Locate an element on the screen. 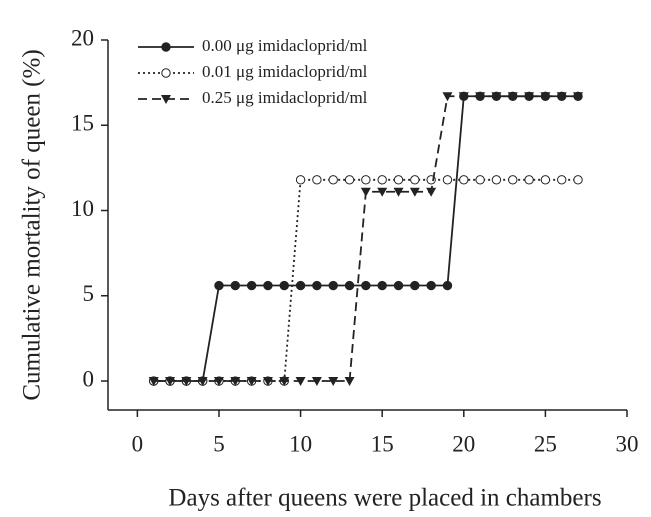 Image resolution: width=651 pixels, height=517 pixels. legend-label: 0.01 μg imidacloprid/ml is located at coordinates (285, 71).